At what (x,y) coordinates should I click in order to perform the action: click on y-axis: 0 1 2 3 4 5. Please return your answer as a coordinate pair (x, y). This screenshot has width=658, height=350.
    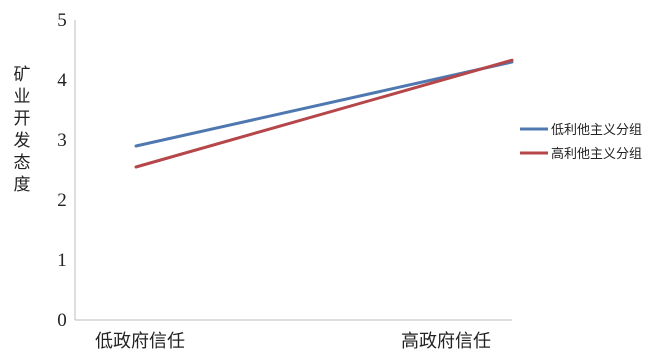
    Looking at the image, I should click on (66, 170).